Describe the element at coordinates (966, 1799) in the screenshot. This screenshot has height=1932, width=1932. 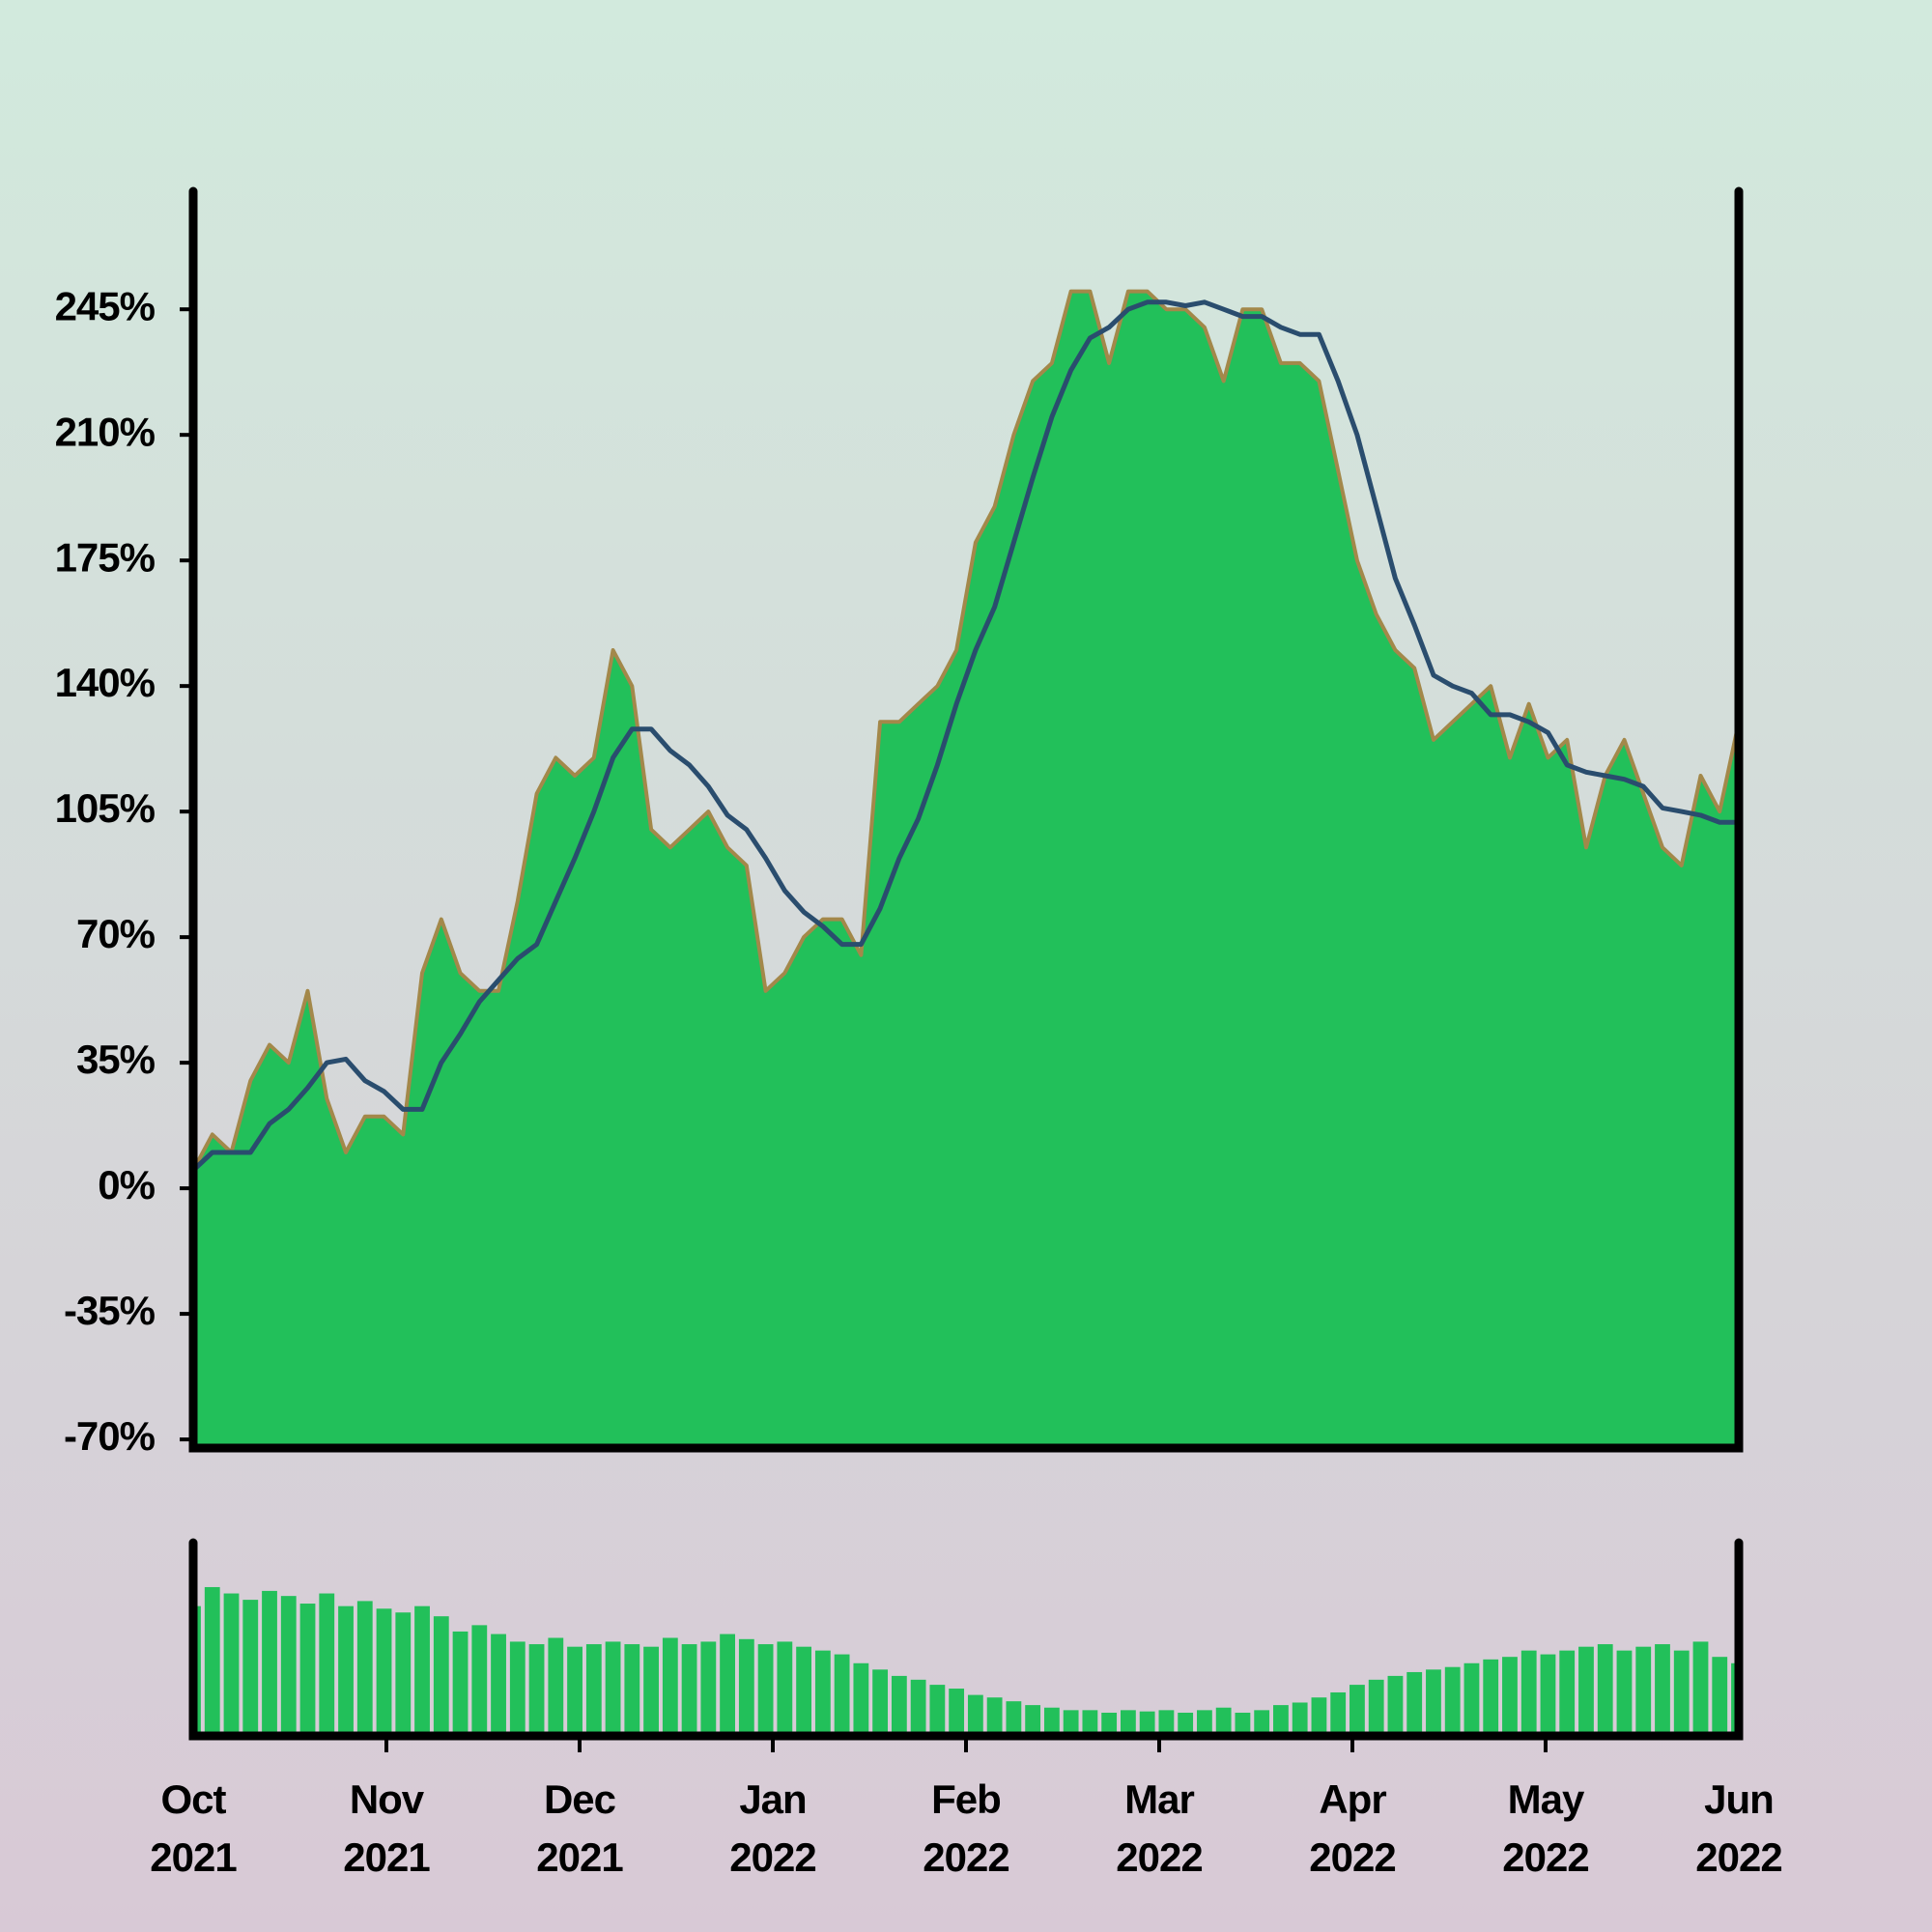
I see `x-tick-month: Feb` at that location.